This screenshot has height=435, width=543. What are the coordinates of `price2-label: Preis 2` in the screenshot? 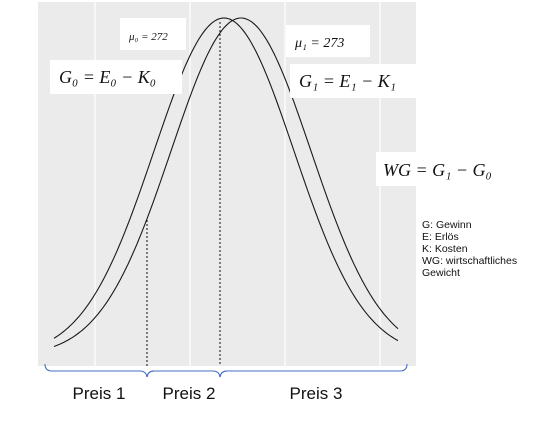 It's located at (189, 393).